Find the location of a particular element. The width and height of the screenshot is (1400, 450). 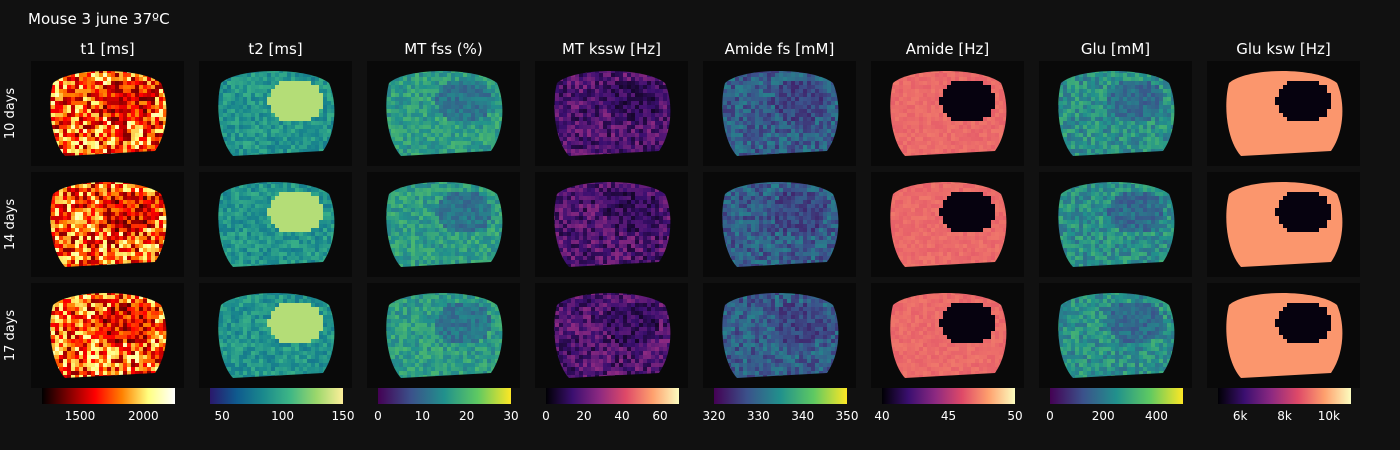

column-title-t2-ms: t2 [ms] is located at coordinates (275, 49).